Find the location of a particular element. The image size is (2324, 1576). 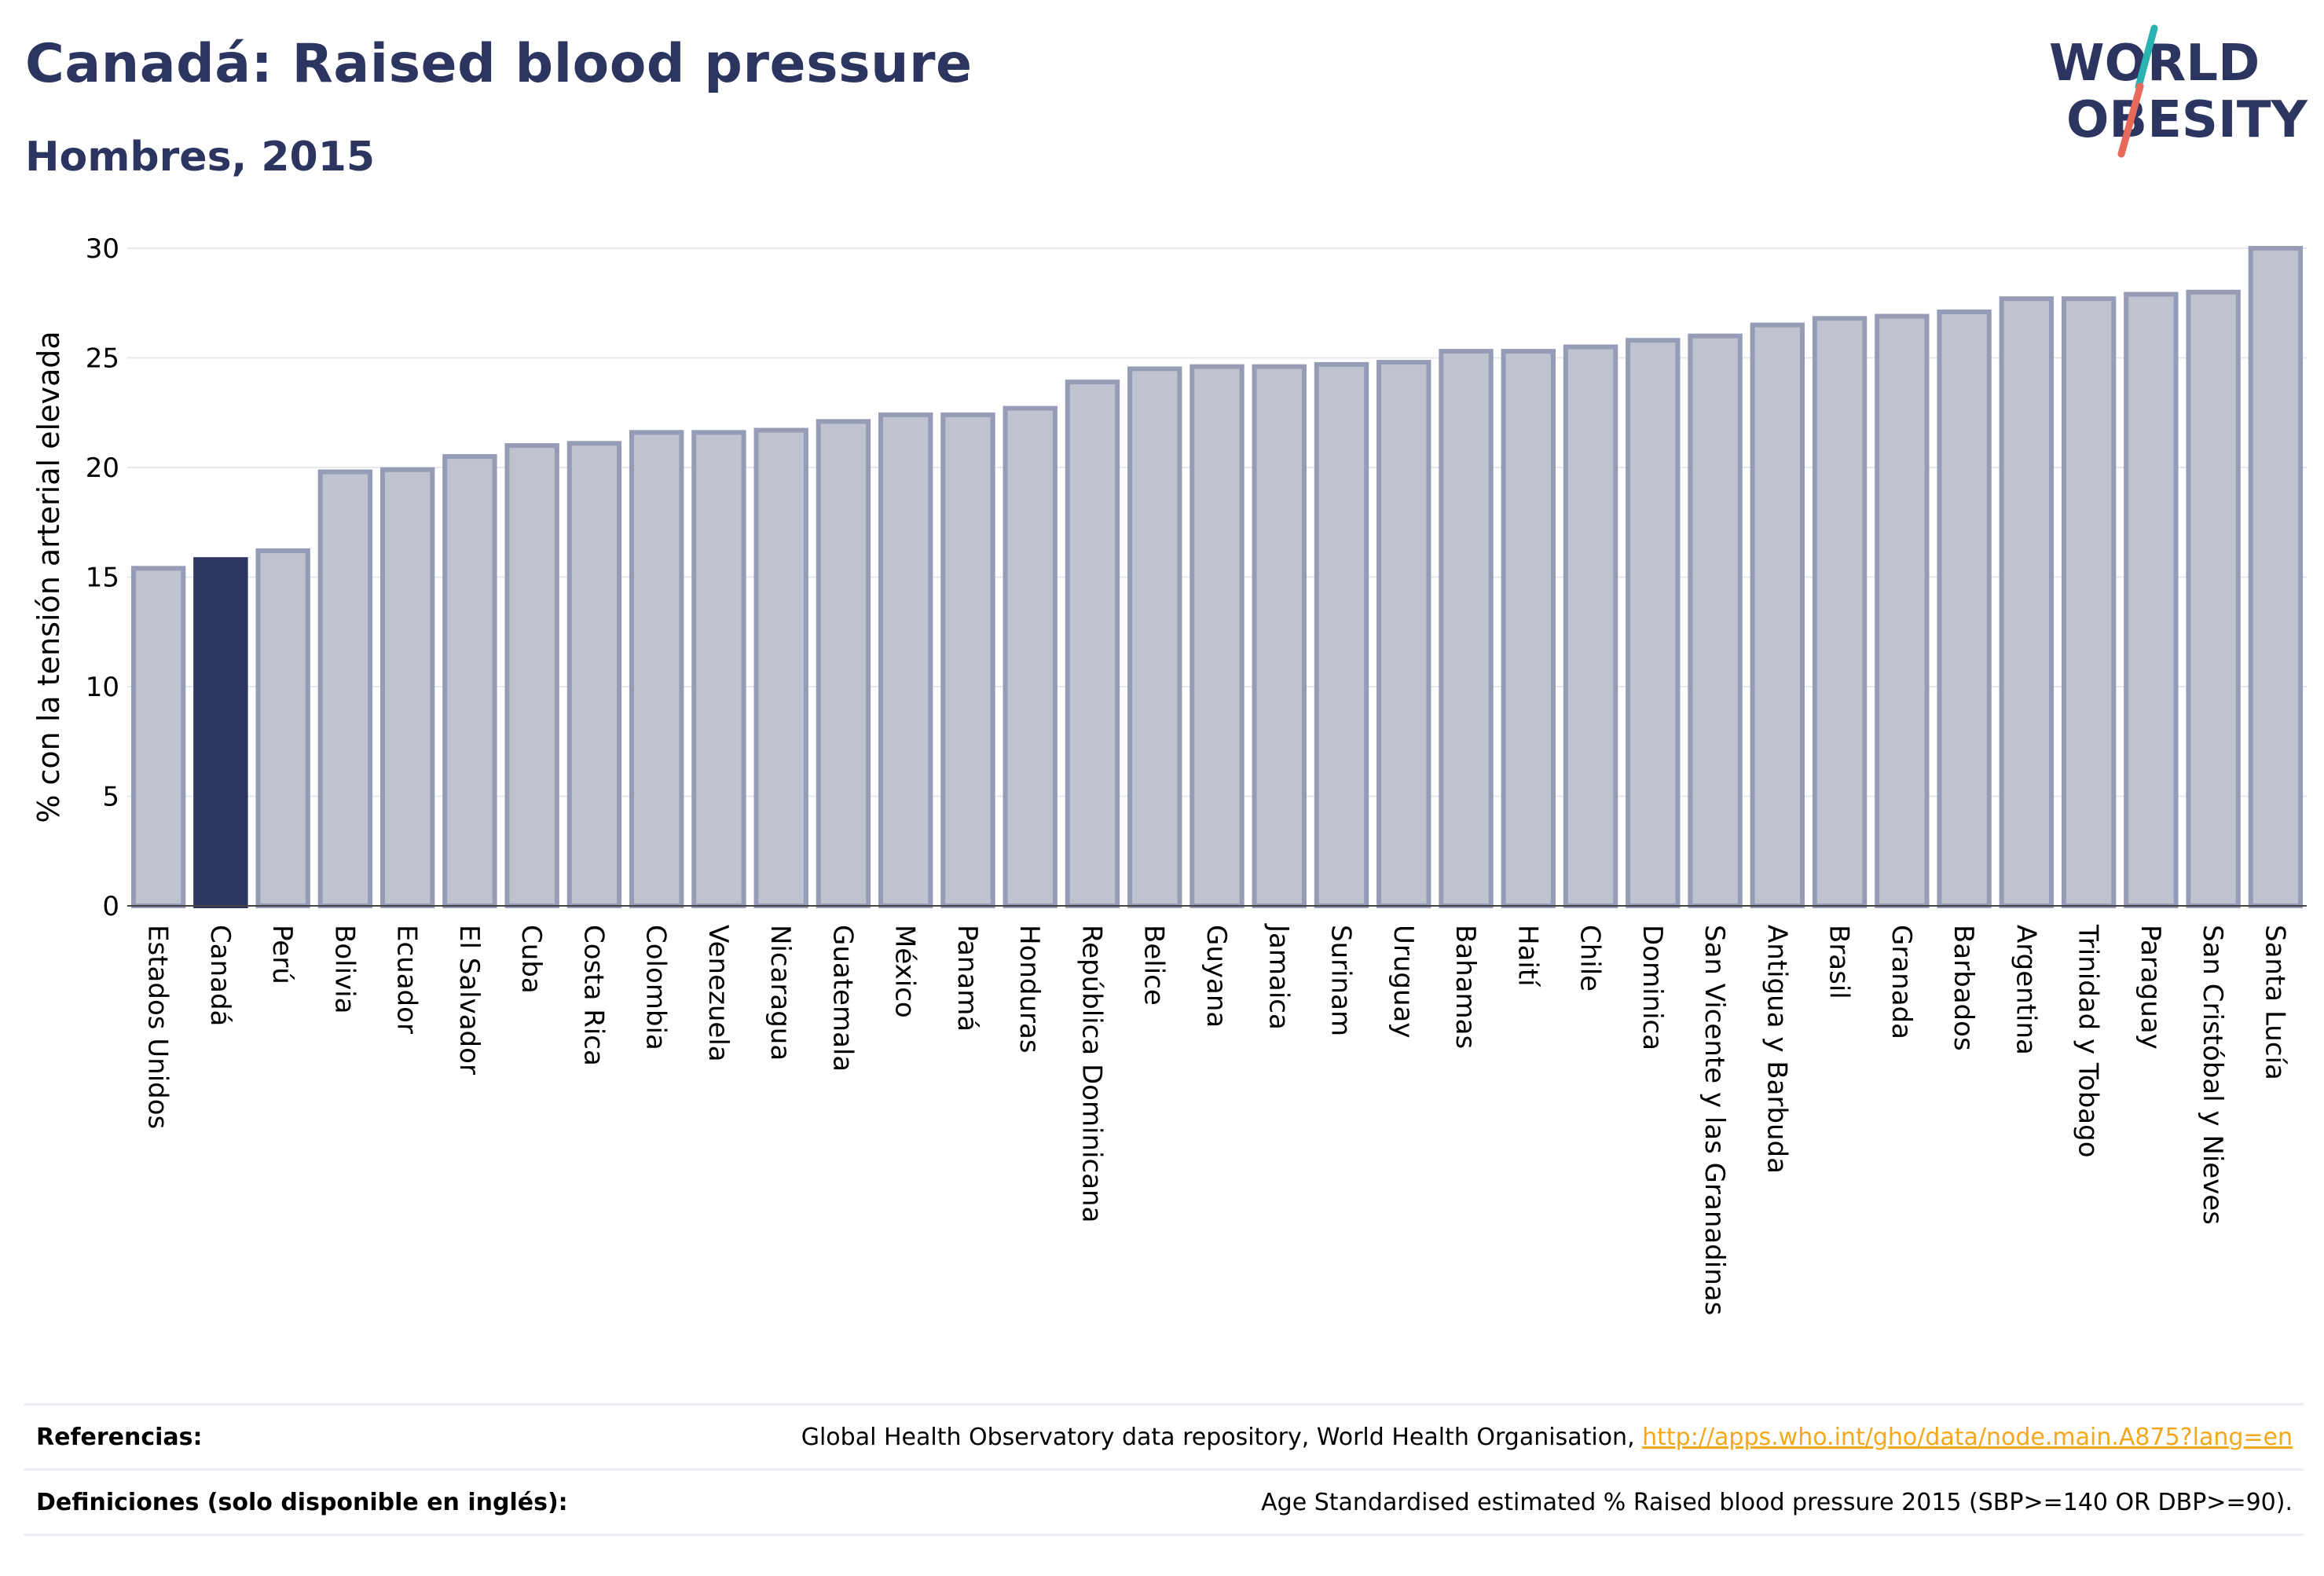

chart-subtitle: Hombres, 2015 is located at coordinates (200, 157).